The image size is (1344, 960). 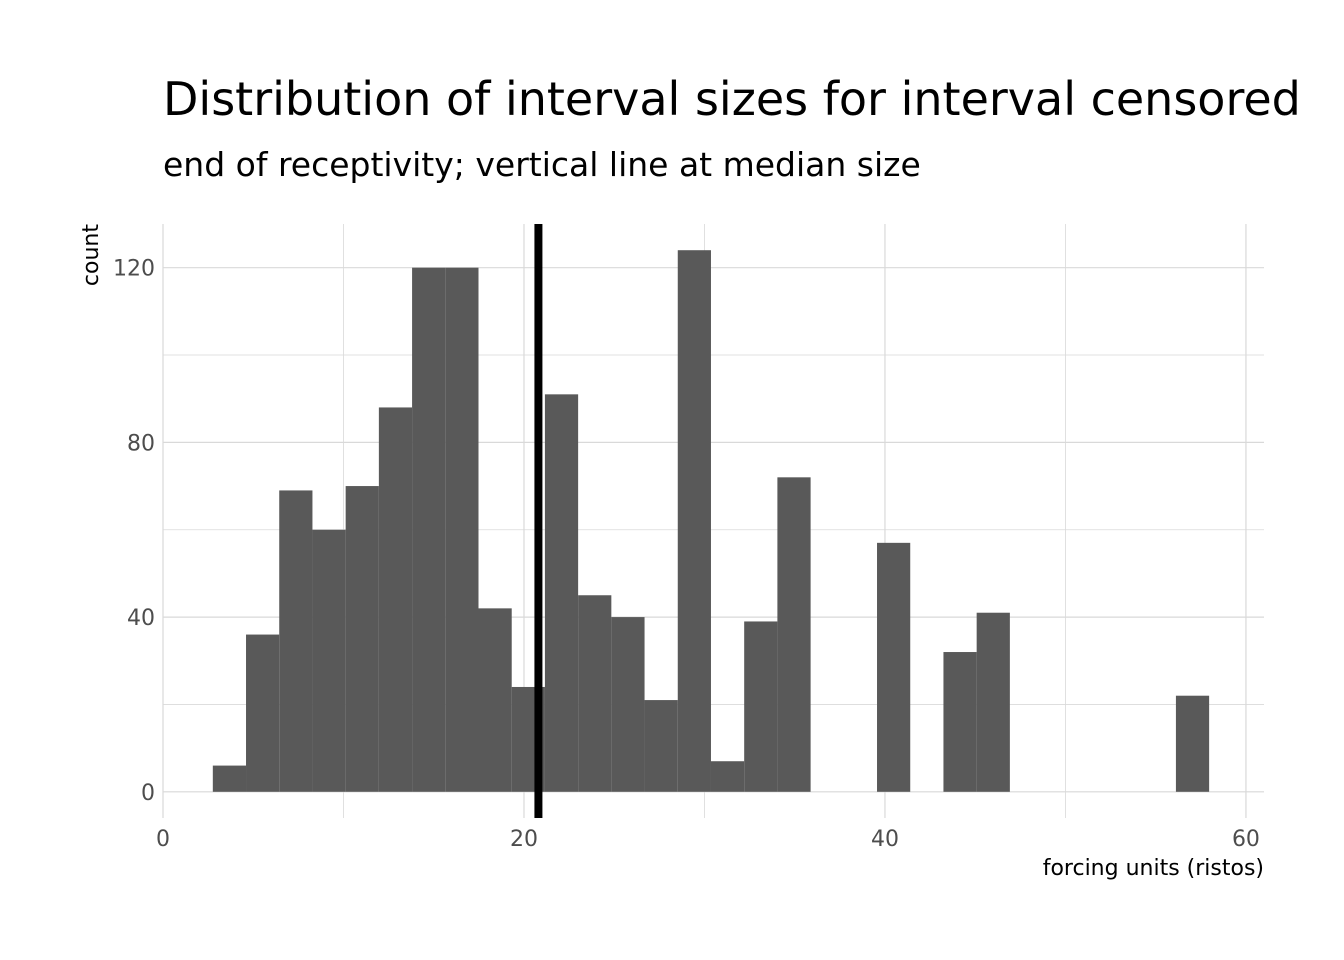 I want to click on x-axis-title: forcing units (ristos), so click(x=1153, y=868).